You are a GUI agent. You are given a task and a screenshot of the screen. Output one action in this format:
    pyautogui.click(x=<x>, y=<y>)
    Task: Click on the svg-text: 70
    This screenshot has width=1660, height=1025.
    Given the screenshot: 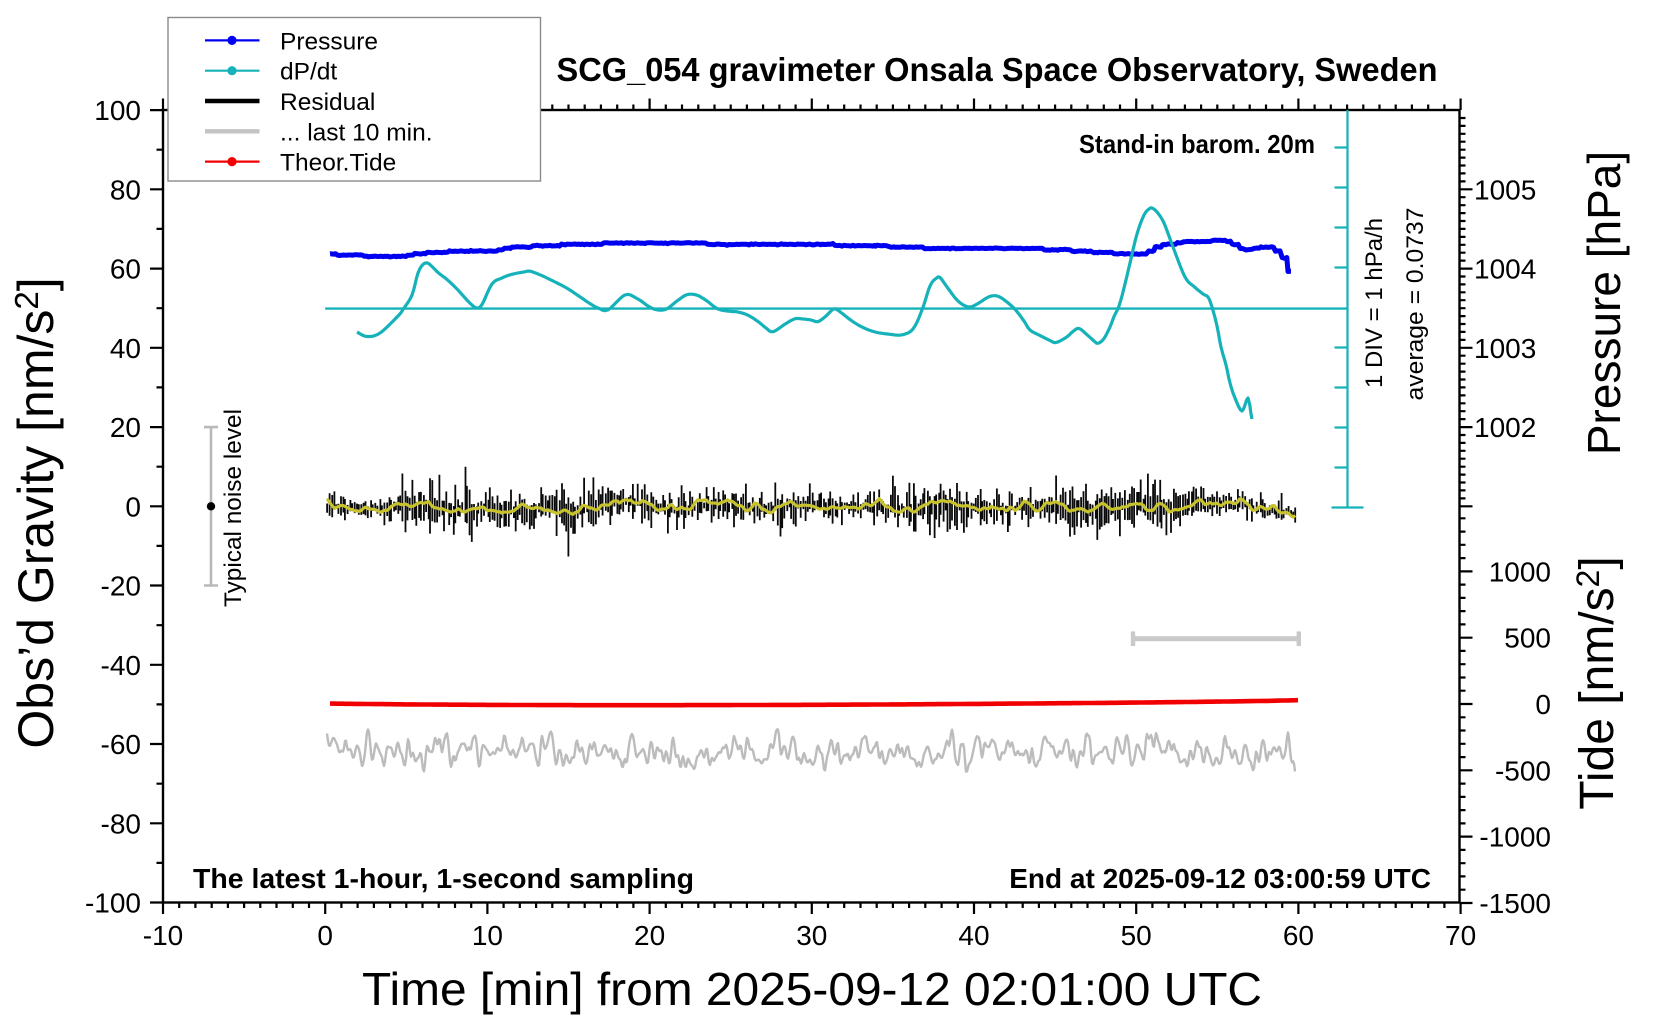 What is the action you would take?
    pyautogui.click(x=1460, y=935)
    